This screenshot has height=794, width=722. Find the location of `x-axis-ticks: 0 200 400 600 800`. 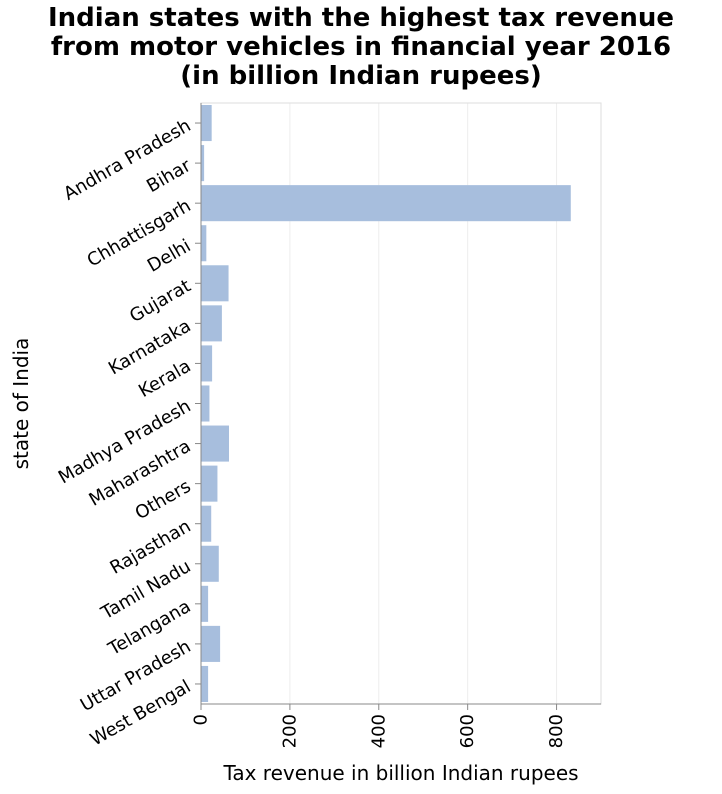

x-axis-ticks: 0 200 400 600 800 is located at coordinates (379, 726).